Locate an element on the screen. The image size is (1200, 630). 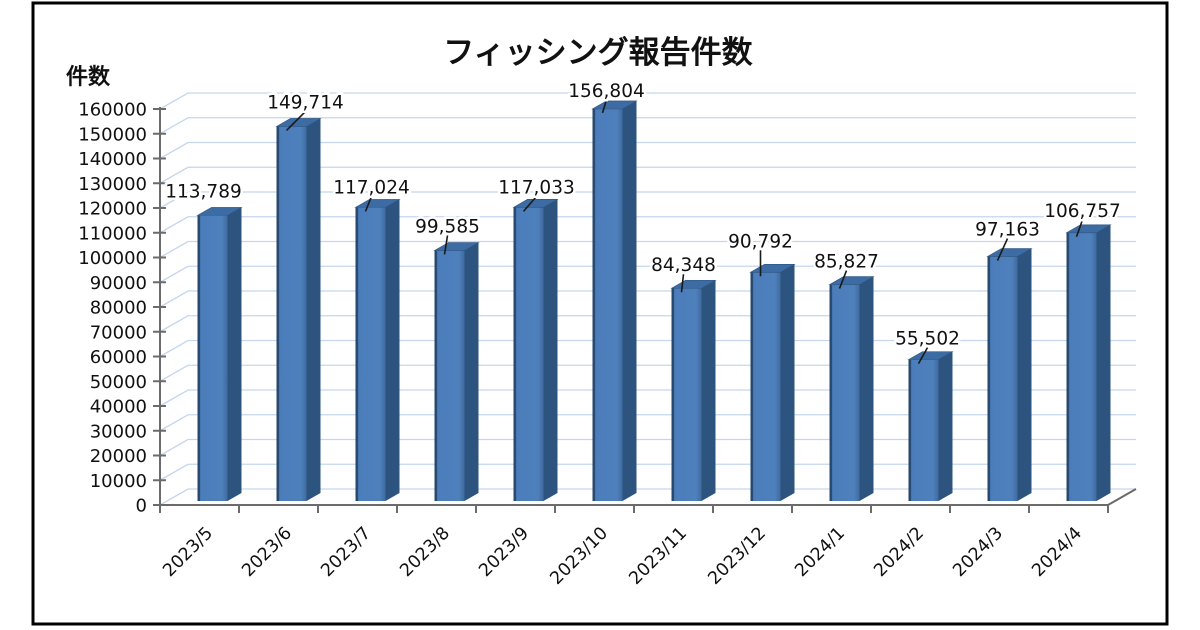
chart-title: フィッシング報告件数 is located at coordinates (597, 53).